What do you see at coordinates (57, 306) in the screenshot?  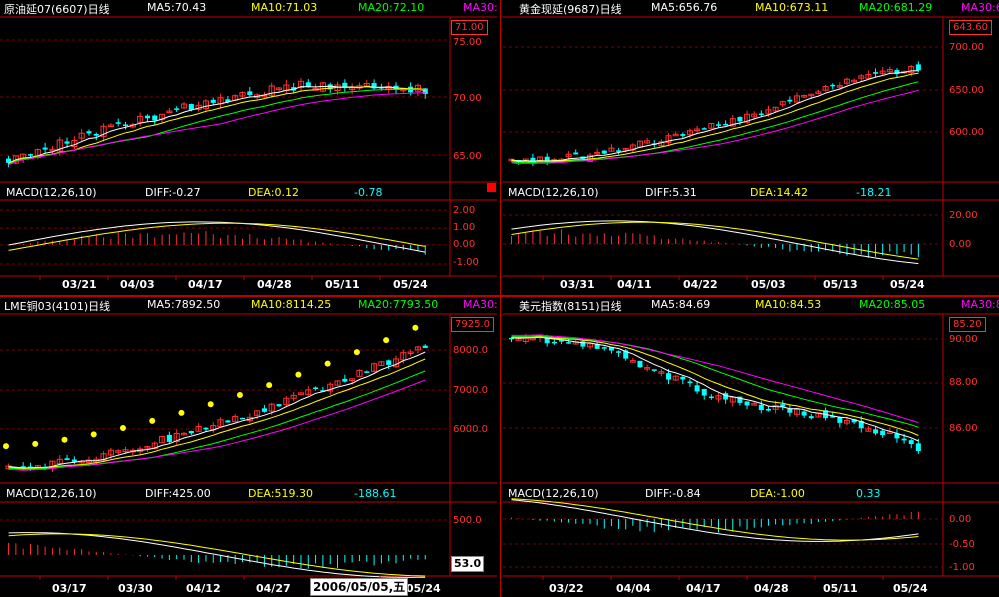 I see `instrument-title: LME铜03(4101)日线` at bounding box center [57, 306].